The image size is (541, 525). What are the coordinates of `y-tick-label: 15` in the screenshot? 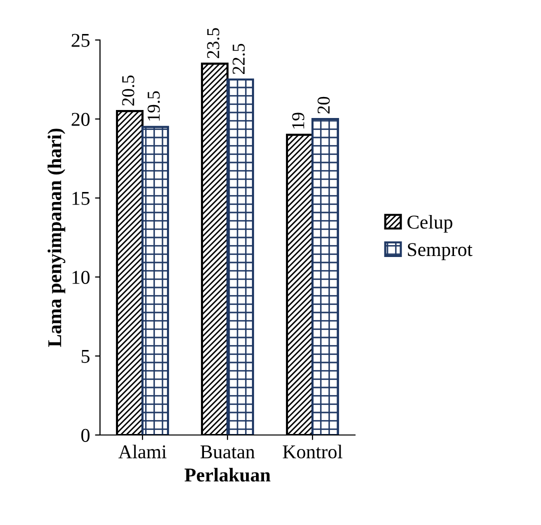 It's located at (81, 198).